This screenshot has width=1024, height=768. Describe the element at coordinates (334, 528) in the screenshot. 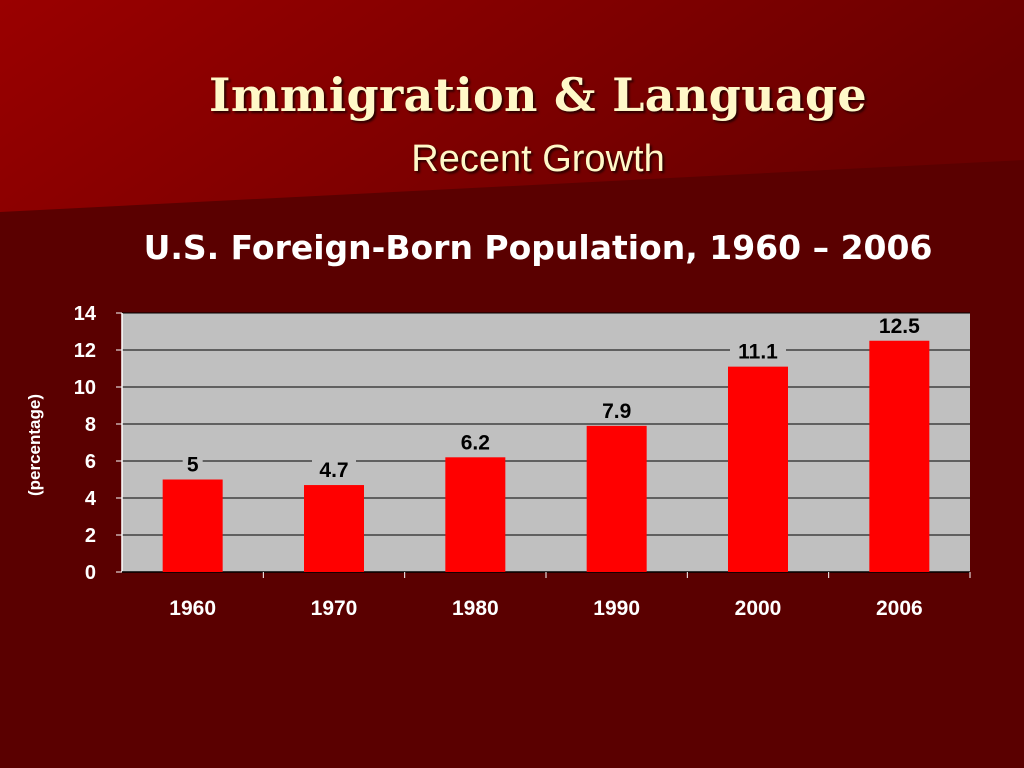

I see `bar-1970` at that location.